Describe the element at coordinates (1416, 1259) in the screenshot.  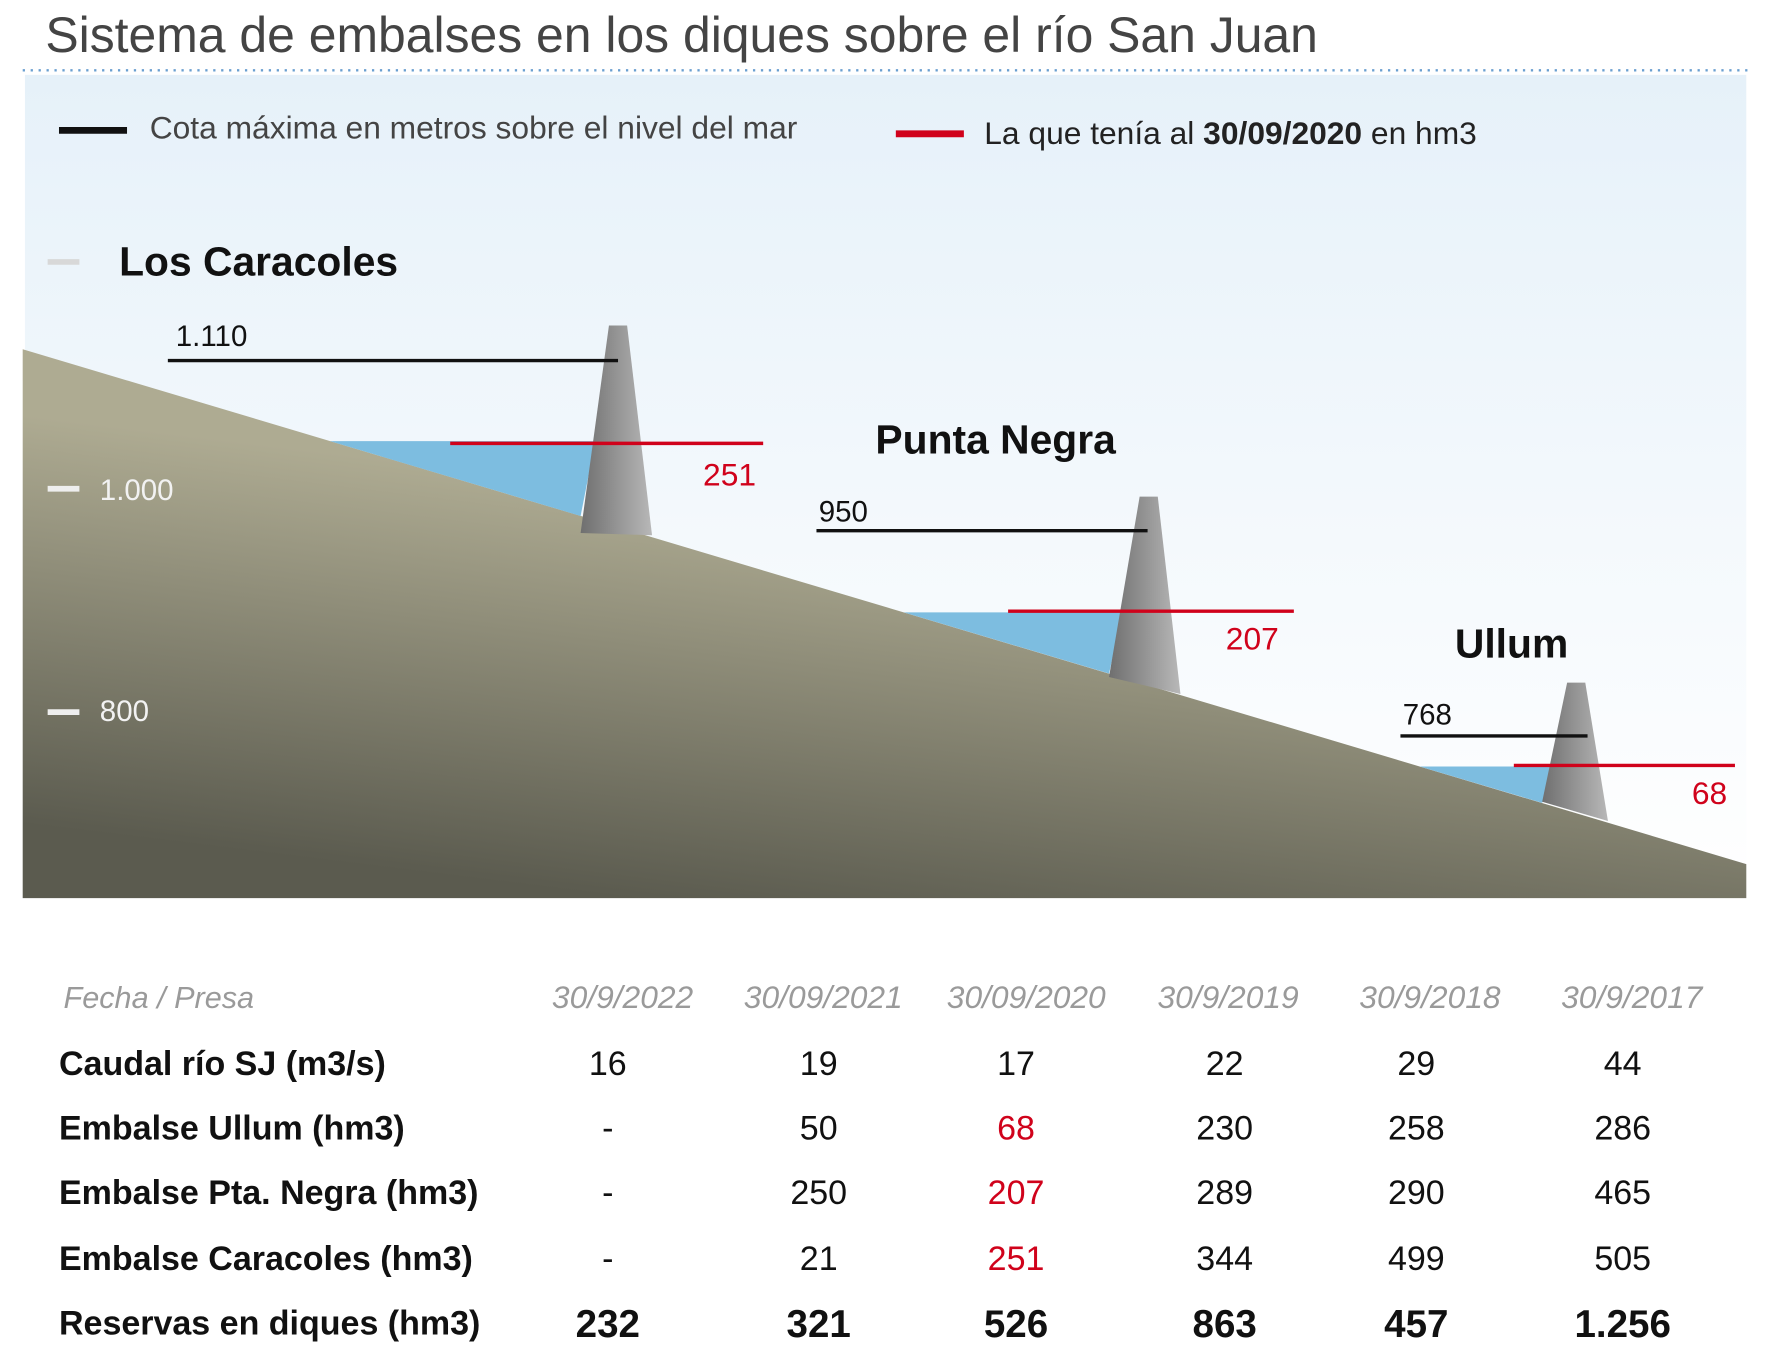
I see `cell: 499` at that location.